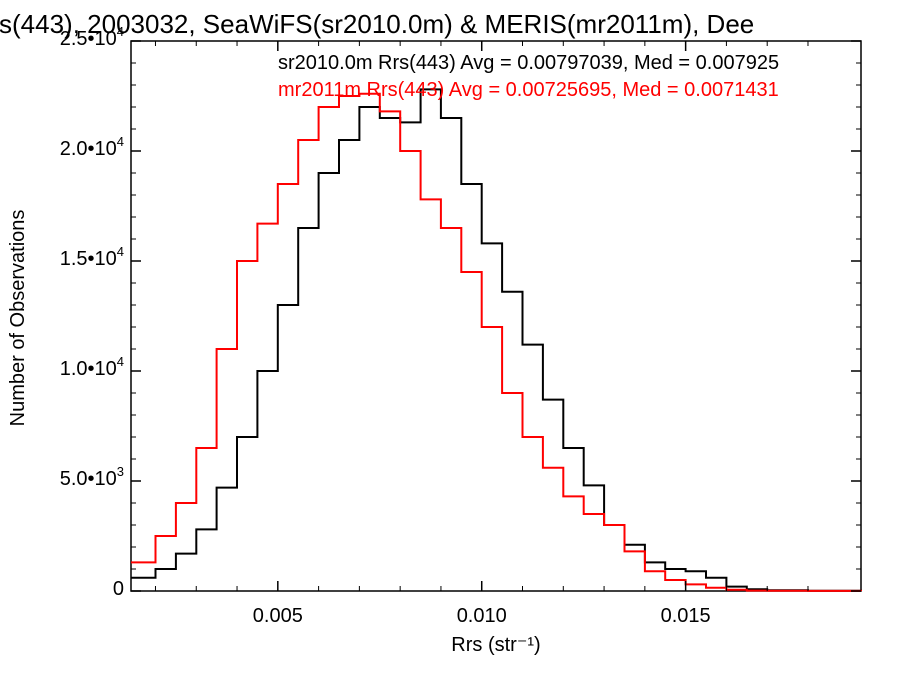 Image resolution: width=900 pixels, height=675 pixels. I want to click on y-tick-label: 2.5•104, so click(92, 37).